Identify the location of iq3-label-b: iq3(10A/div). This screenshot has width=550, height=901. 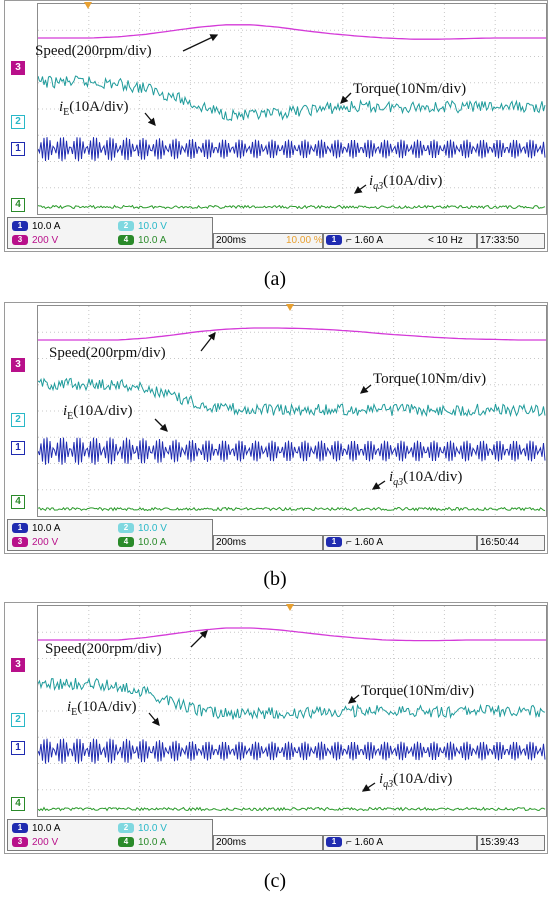
(426, 478).